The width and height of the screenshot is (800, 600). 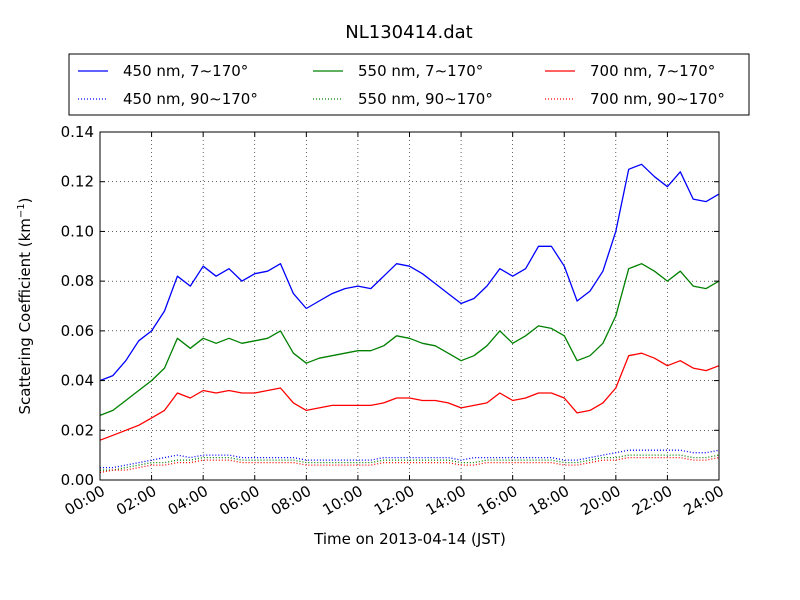 What do you see at coordinates (25, 316) in the screenshot?
I see `y-axis-label-main: Scattering Coefficient (km` at bounding box center [25, 316].